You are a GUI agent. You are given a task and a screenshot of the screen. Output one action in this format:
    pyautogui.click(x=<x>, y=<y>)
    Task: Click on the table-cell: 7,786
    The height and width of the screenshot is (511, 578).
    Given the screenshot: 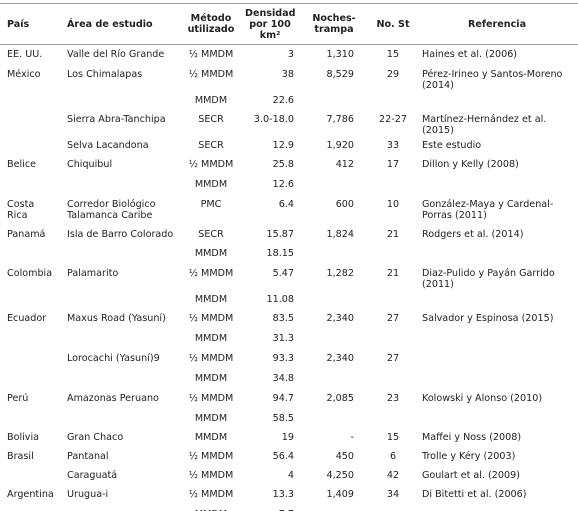 What is the action you would take?
    pyautogui.click(x=340, y=119)
    